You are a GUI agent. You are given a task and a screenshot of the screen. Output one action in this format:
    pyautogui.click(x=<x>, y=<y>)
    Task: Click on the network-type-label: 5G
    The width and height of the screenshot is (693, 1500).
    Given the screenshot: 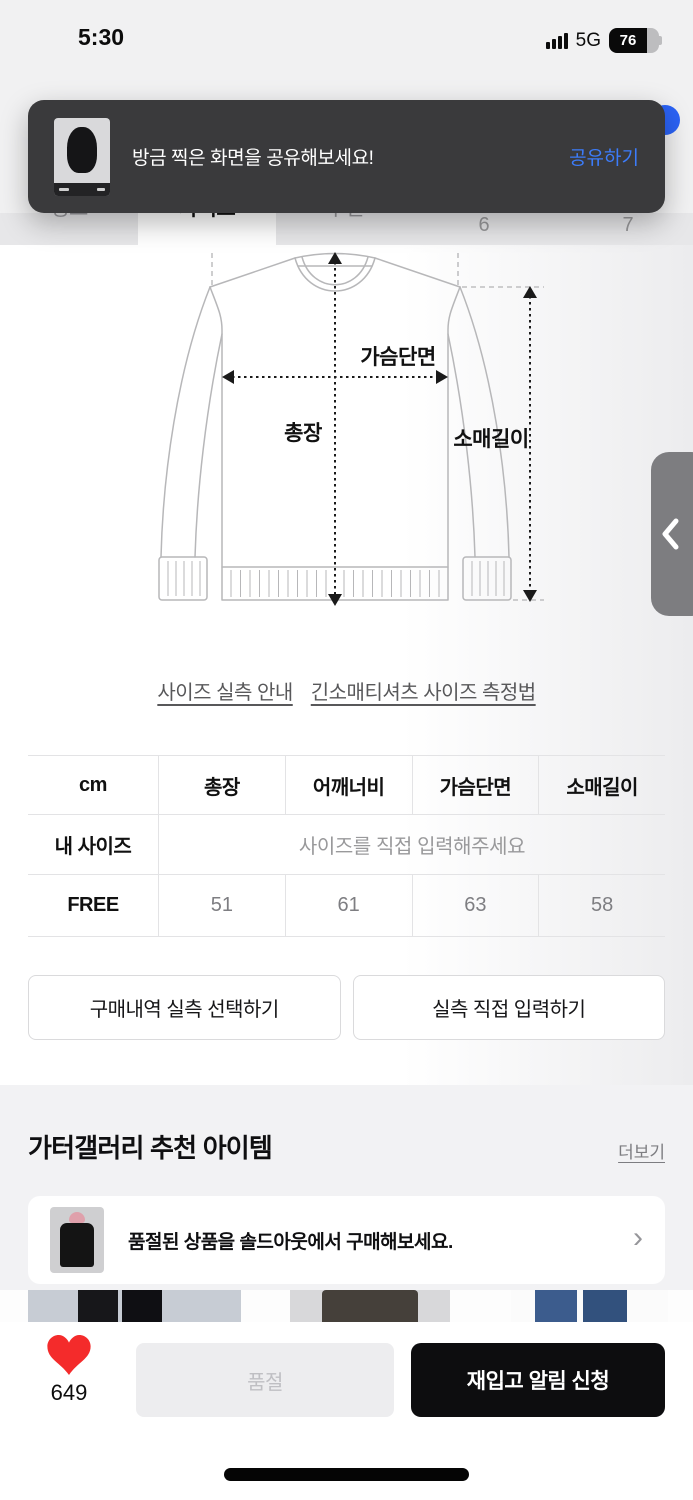 What is the action you would take?
    pyautogui.click(x=588, y=40)
    